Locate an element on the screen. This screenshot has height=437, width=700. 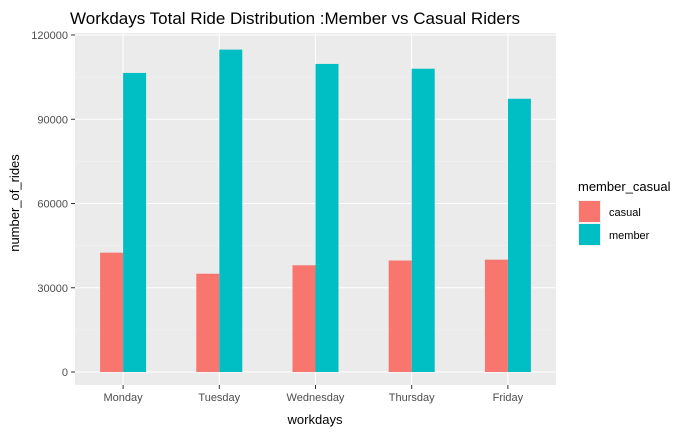
bar-casual-tuesday is located at coordinates (208, 322).